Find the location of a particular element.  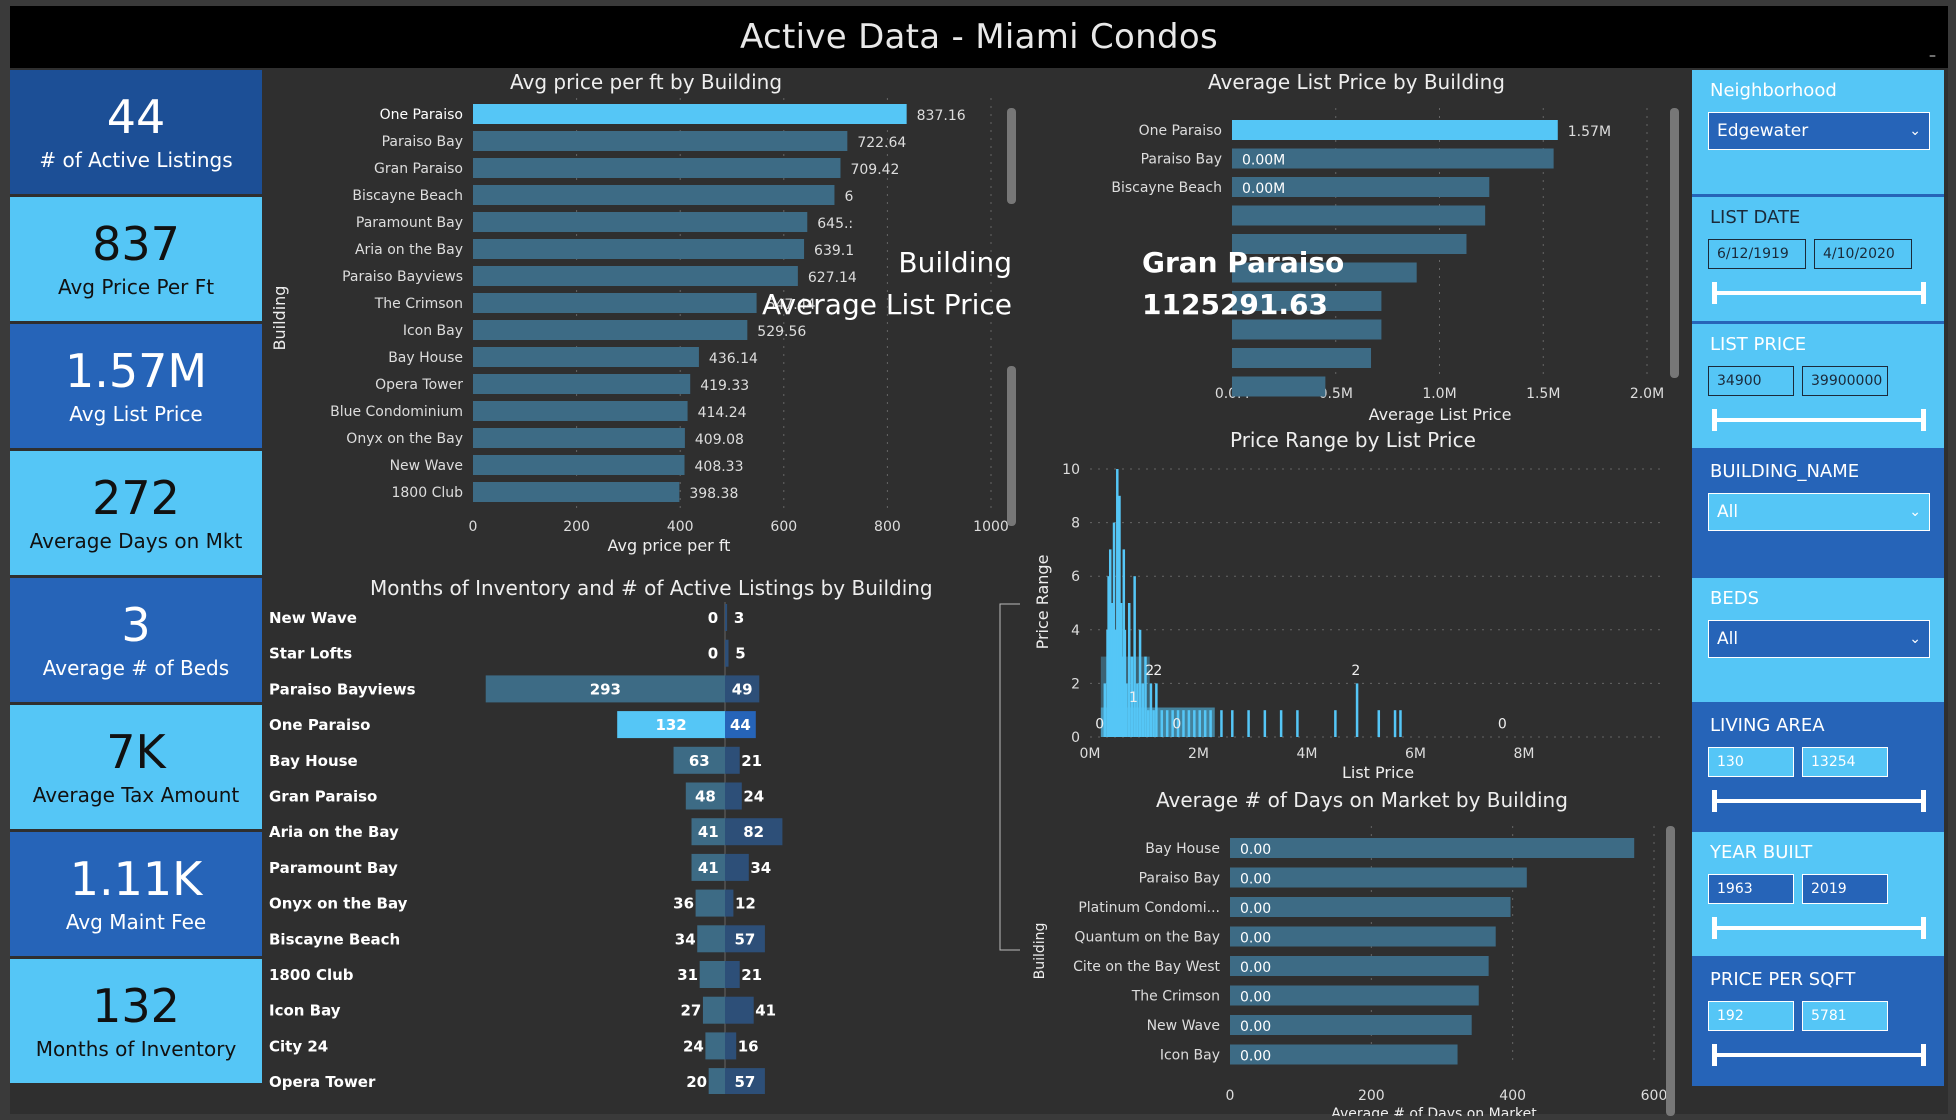

category-label: Aria on the Bay is located at coordinates (334, 832).